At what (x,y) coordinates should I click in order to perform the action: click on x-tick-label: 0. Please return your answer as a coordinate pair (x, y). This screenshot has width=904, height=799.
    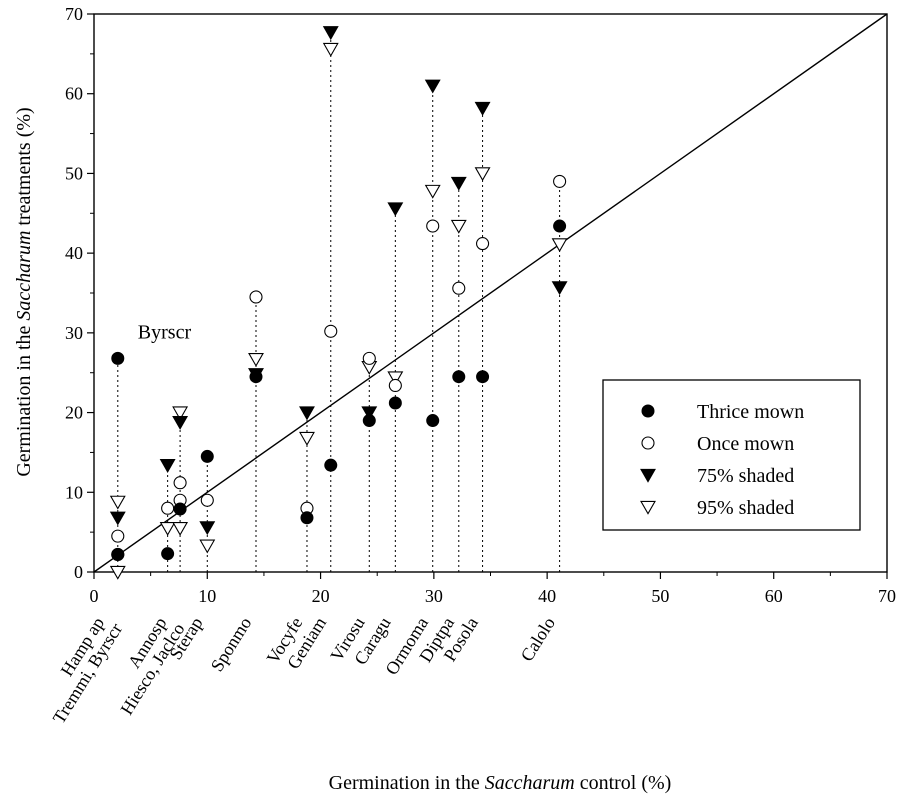
    Looking at the image, I should click on (94, 596).